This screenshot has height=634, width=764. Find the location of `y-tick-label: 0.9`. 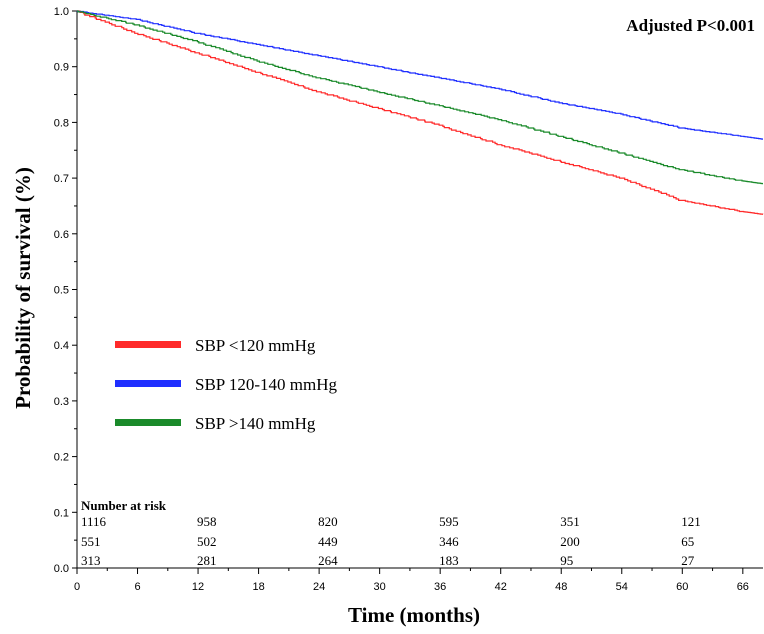

y-tick-label: 0.9 is located at coordinates (61, 68).